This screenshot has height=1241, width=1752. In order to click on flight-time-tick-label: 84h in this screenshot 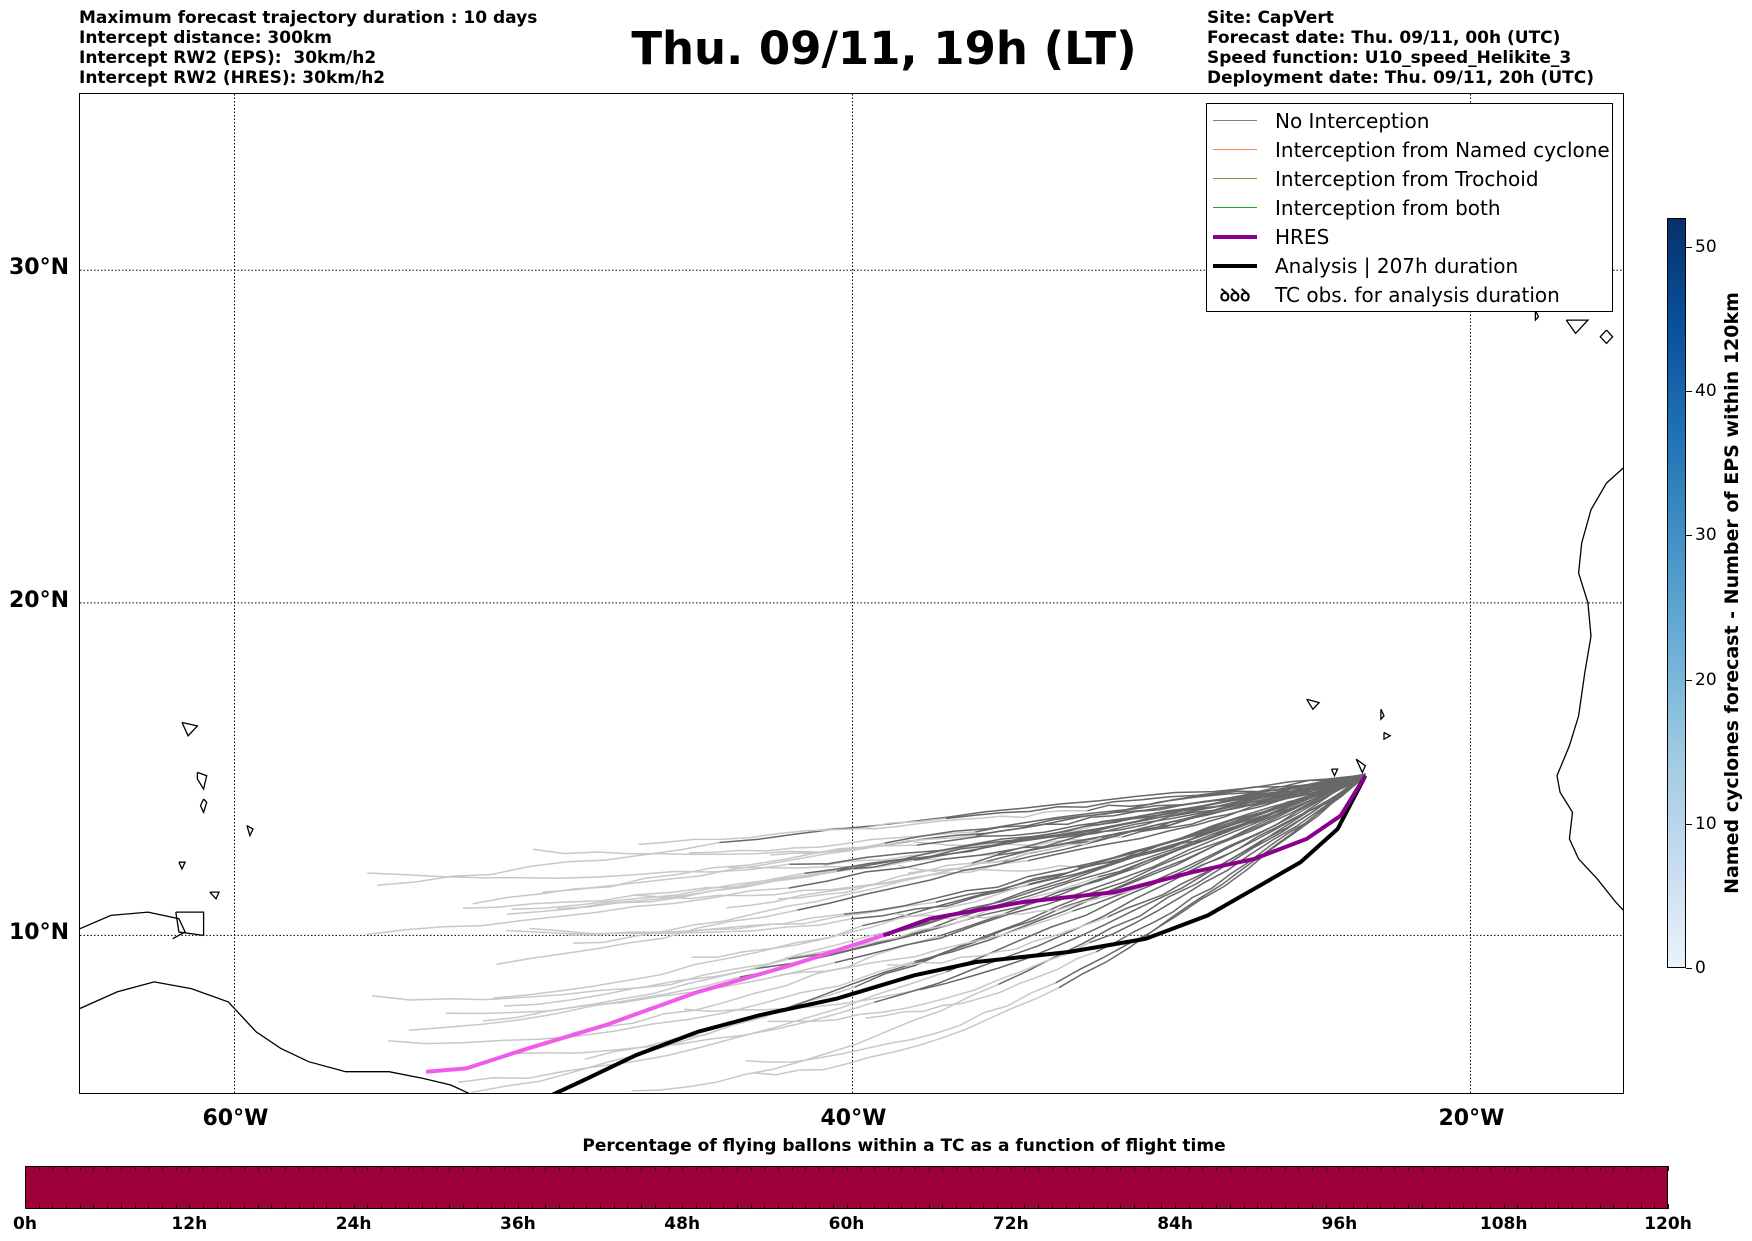, I will do `click(1175, 1224)`.